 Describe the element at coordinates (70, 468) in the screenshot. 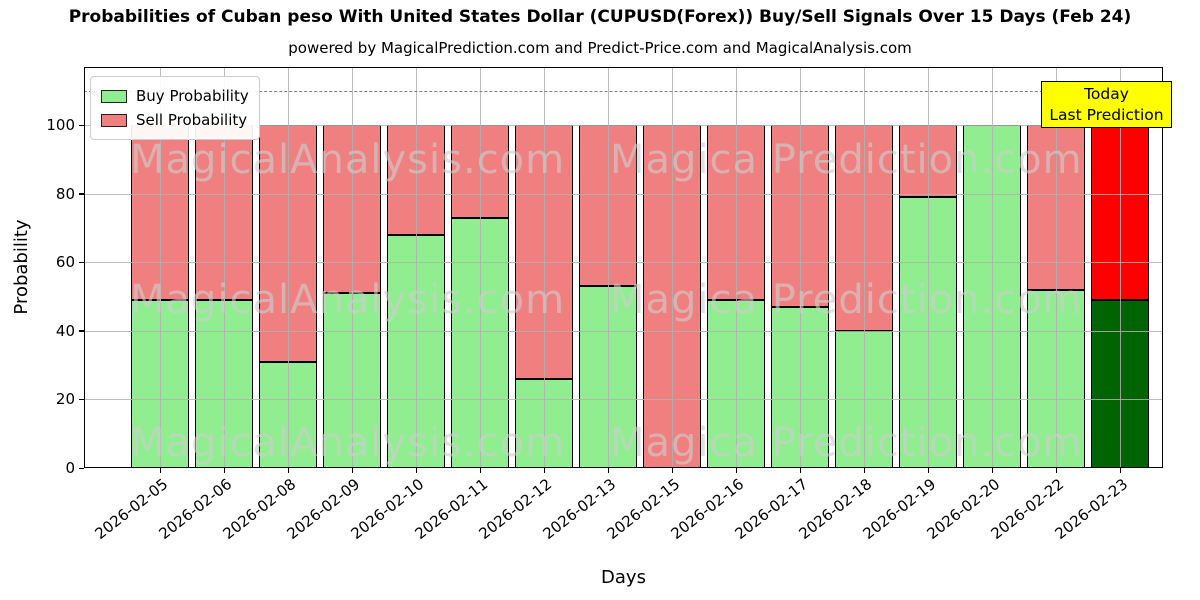

I see `y-tick-label-0: 0` at that location.